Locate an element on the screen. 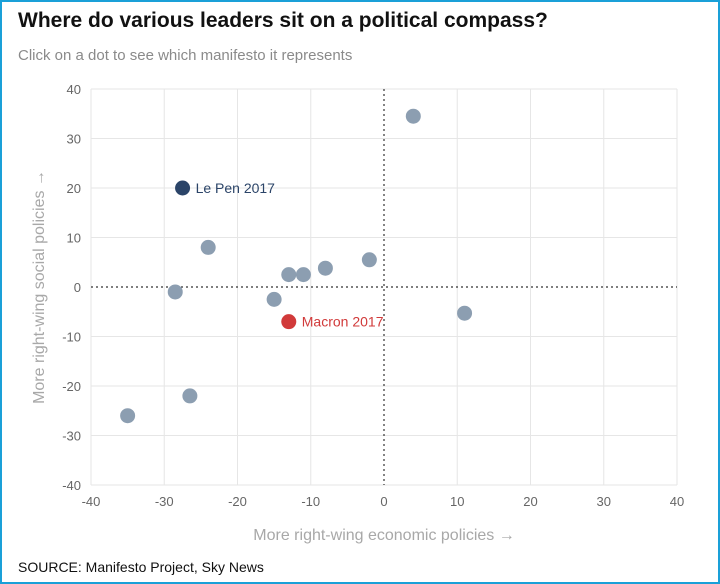 The width and height of the screenshot is (720, 584). x-tick-label: -40 is located at coordinates (91, 501).